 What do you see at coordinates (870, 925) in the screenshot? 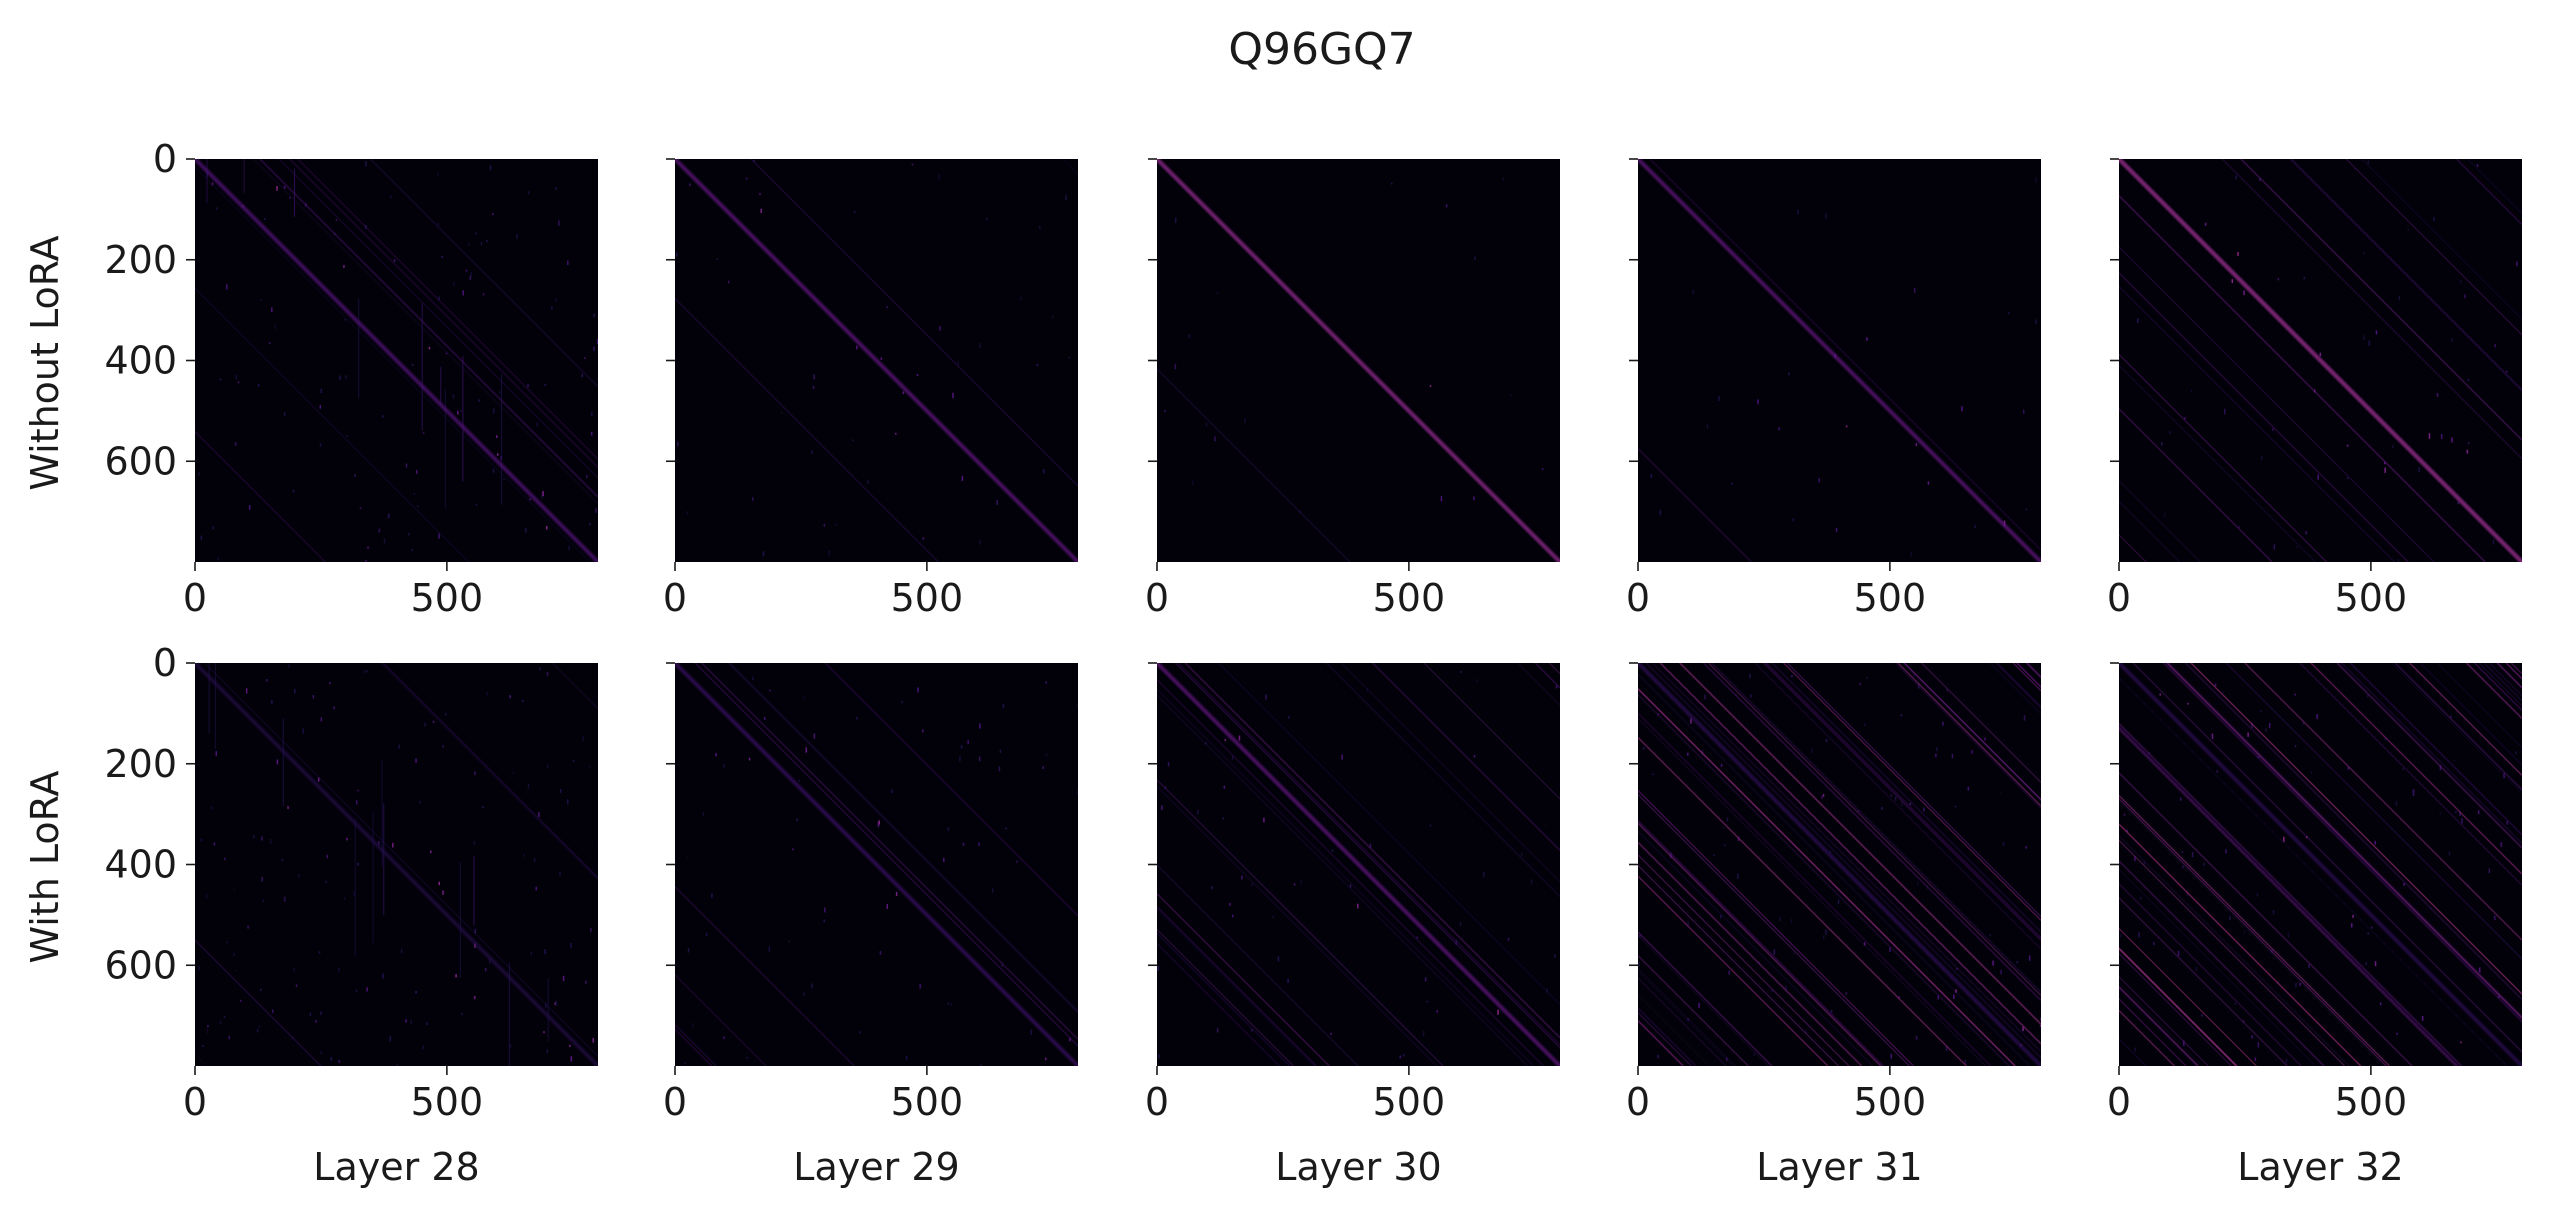
I see `heatmap-panel-with-lora-layer-29: 0 500 Layer 29` at bounding box center [870, 925].